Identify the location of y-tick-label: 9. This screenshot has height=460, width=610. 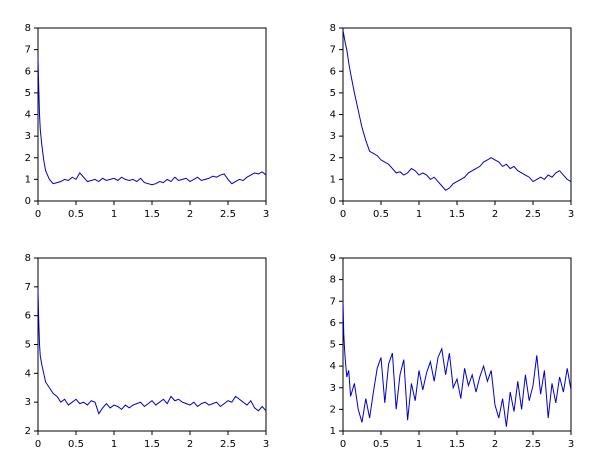
(333, 258).